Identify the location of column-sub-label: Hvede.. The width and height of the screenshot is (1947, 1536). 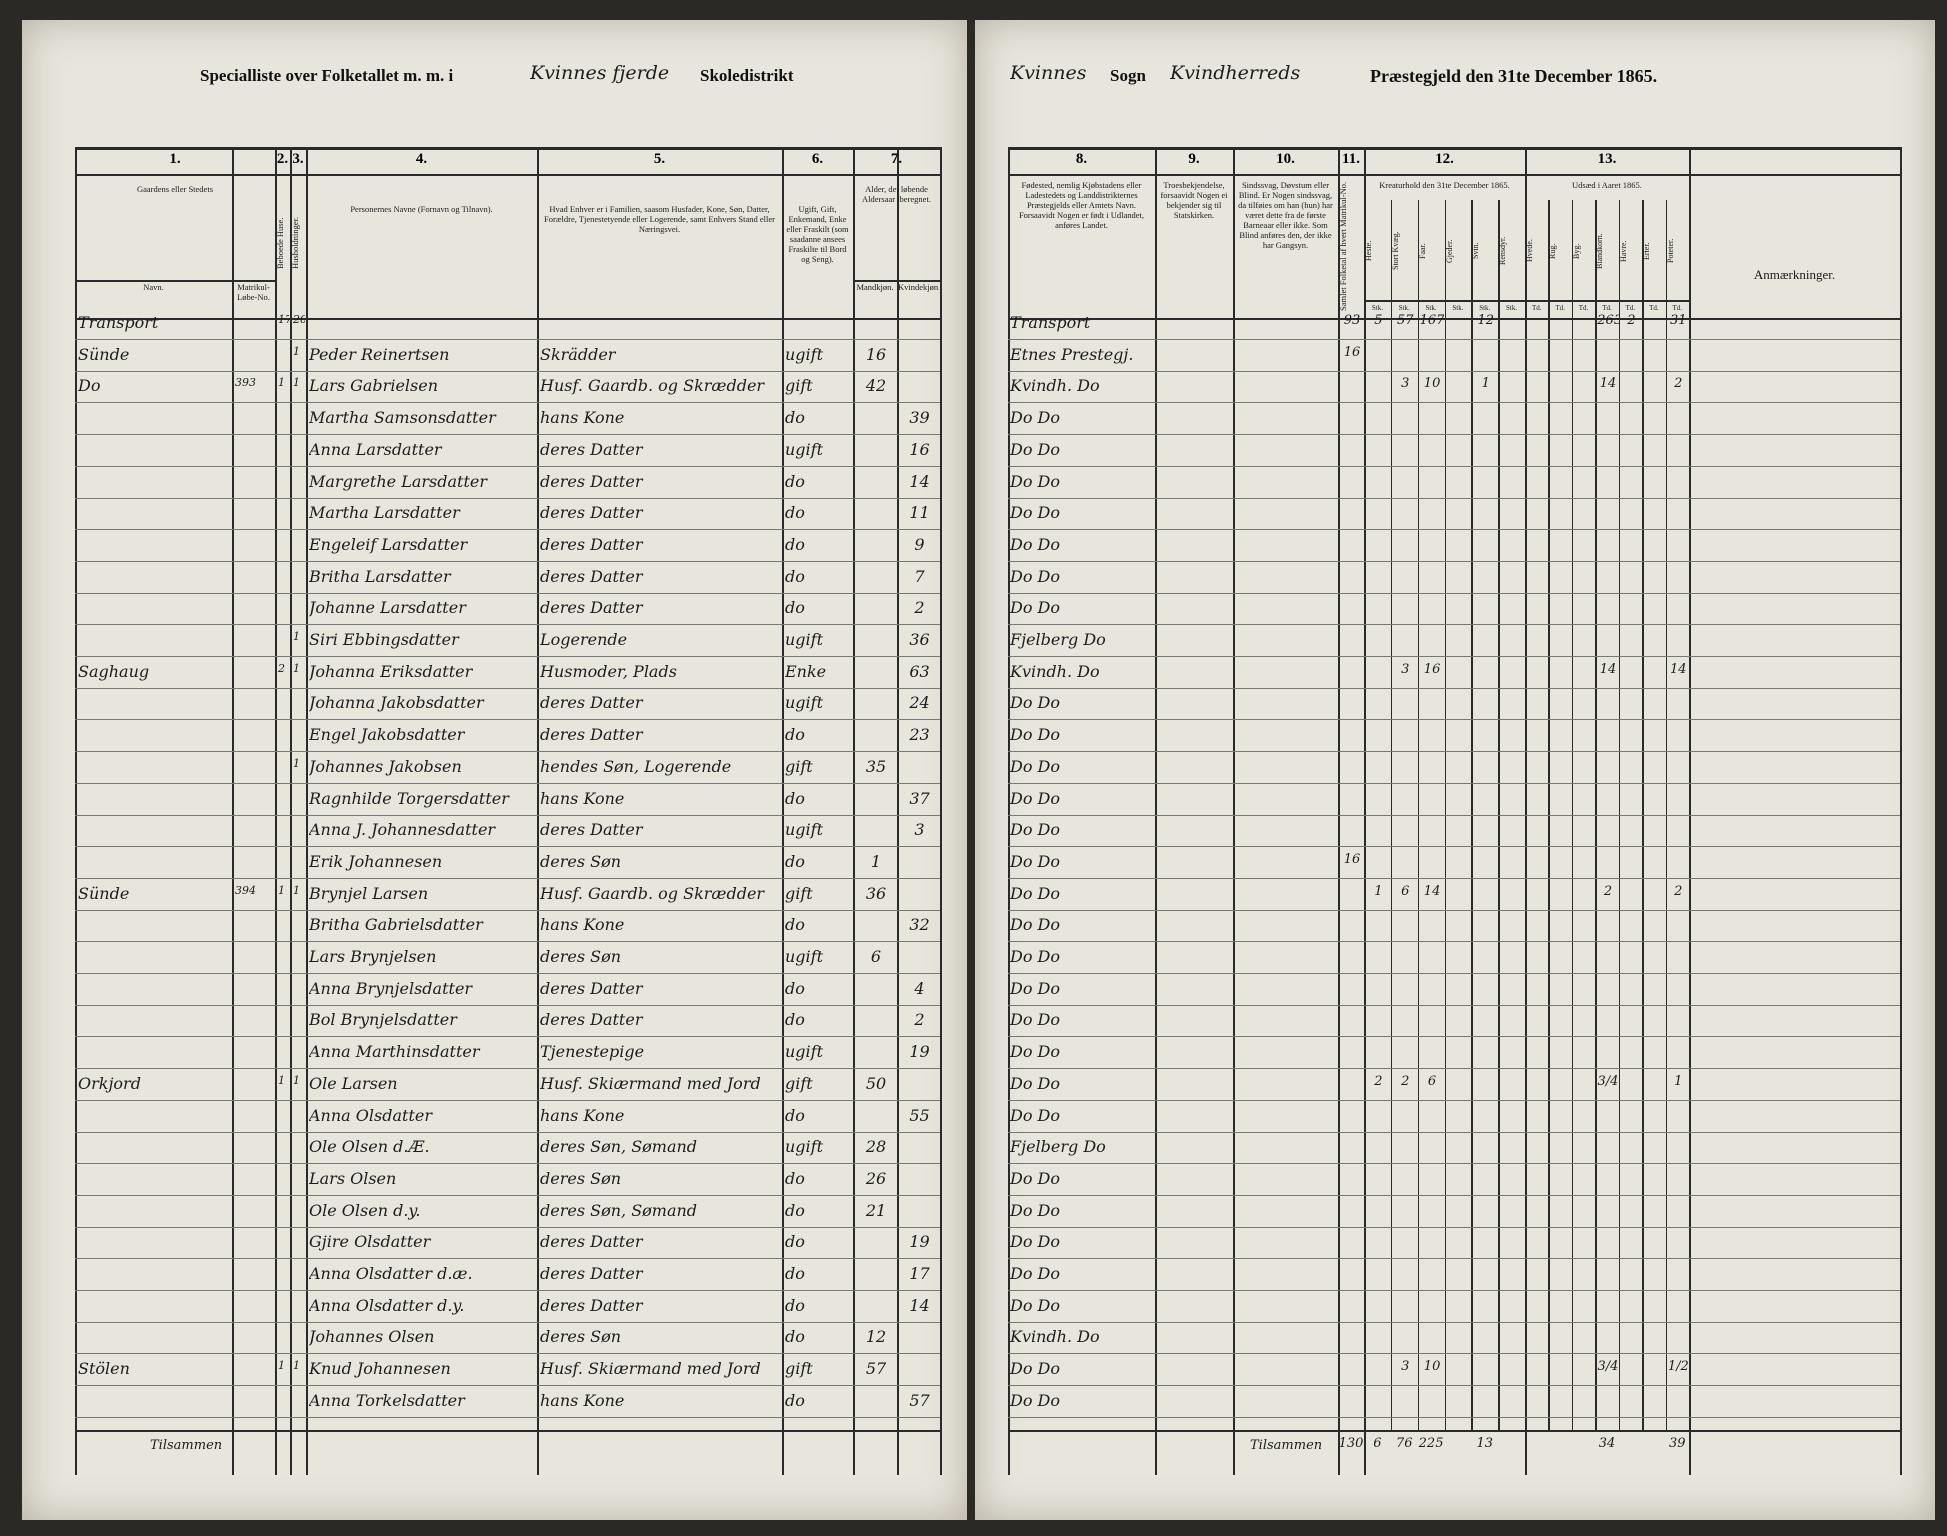
(1529, 251).